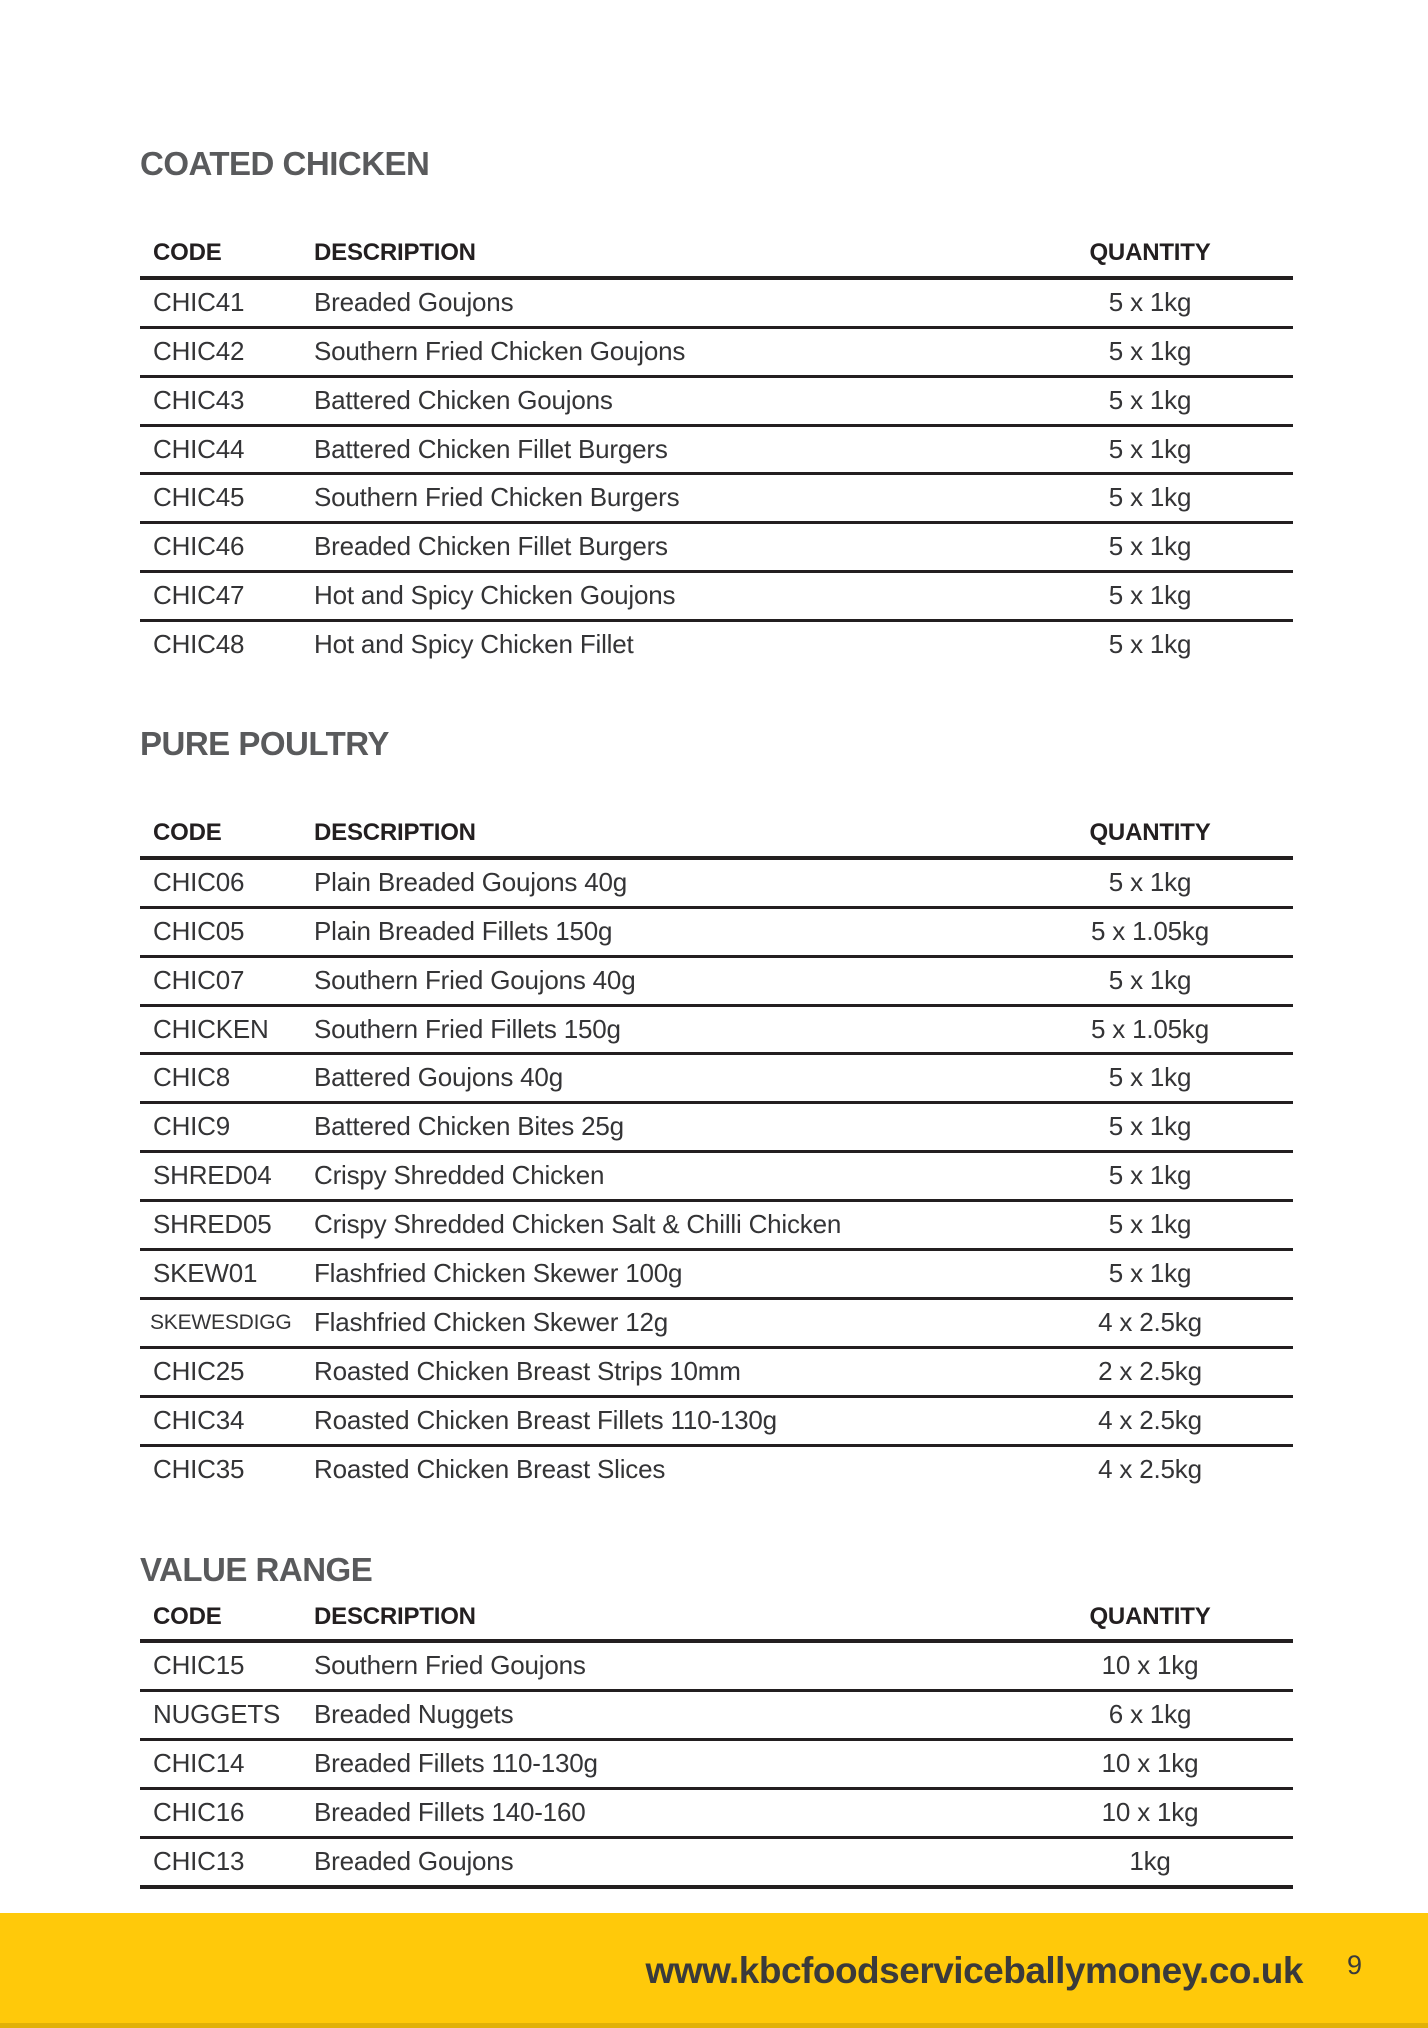  What do you see at coordinates (227, 401) in the screenshot?
I see `product-code: CHIC43` at bounding box center [227, 401].